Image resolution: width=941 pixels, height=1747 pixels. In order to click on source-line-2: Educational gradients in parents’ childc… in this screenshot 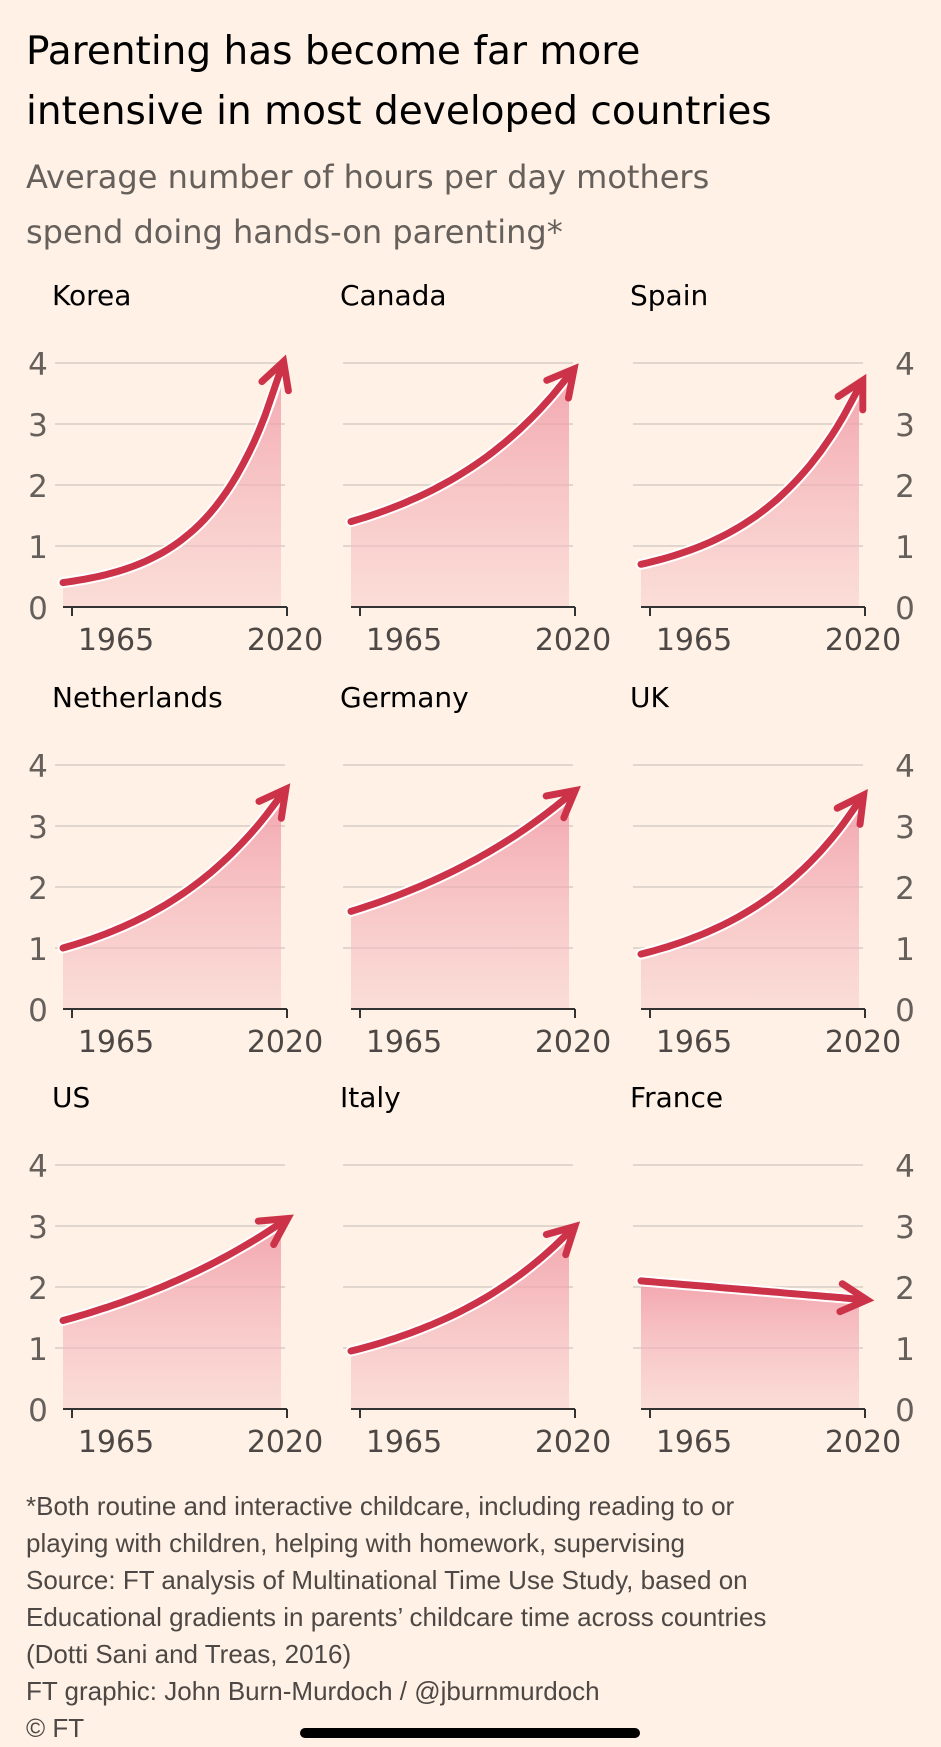, I will do `click(396, 1617)`.